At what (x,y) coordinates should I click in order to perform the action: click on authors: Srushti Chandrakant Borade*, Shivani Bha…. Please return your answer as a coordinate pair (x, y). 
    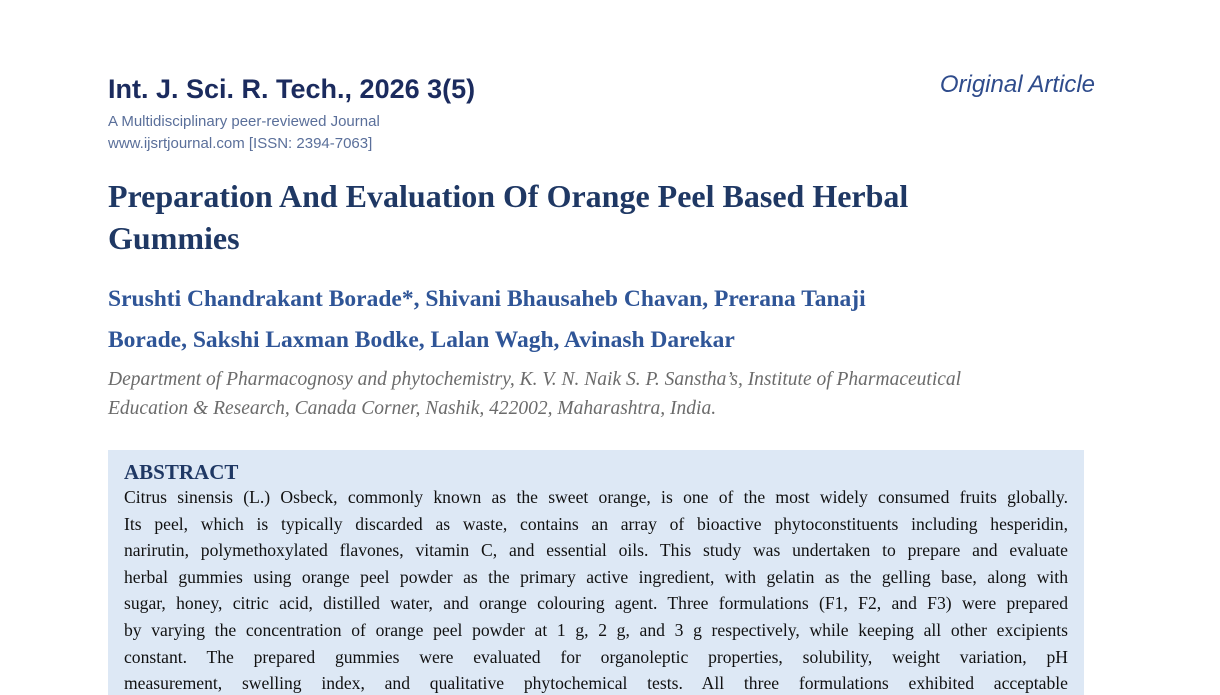
    Looking at the image, I should click on (487, 299).